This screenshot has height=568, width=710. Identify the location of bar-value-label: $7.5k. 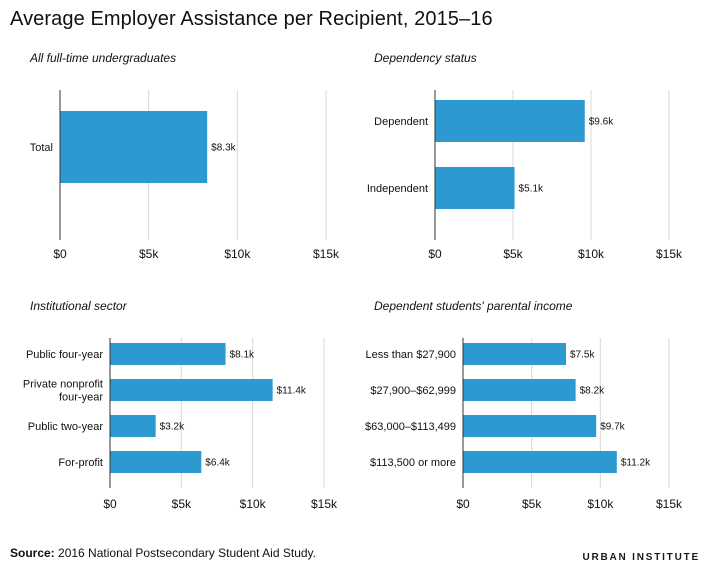
(582, 355).